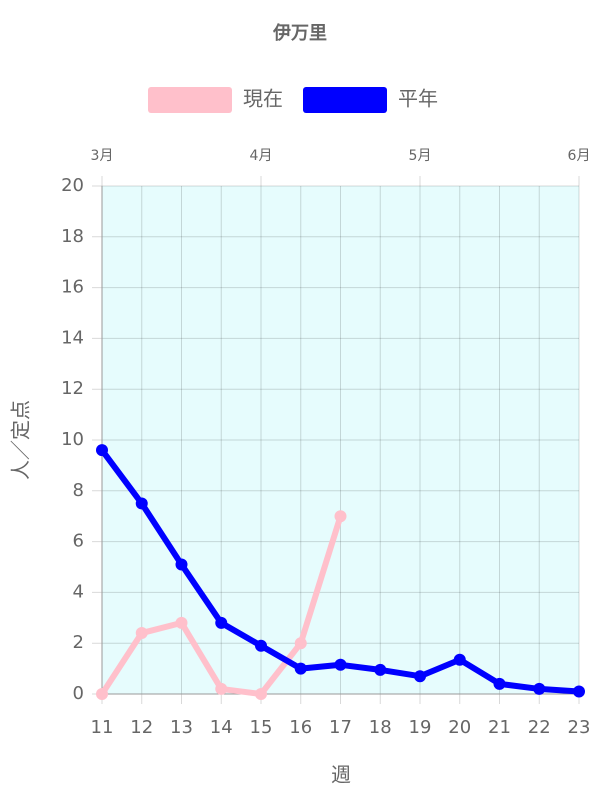 The width and height of the screenshot is (600, 804). Describe the element at coordinates (261, 727) in the screenshot. I see `x-tick-label: 15` at that location.